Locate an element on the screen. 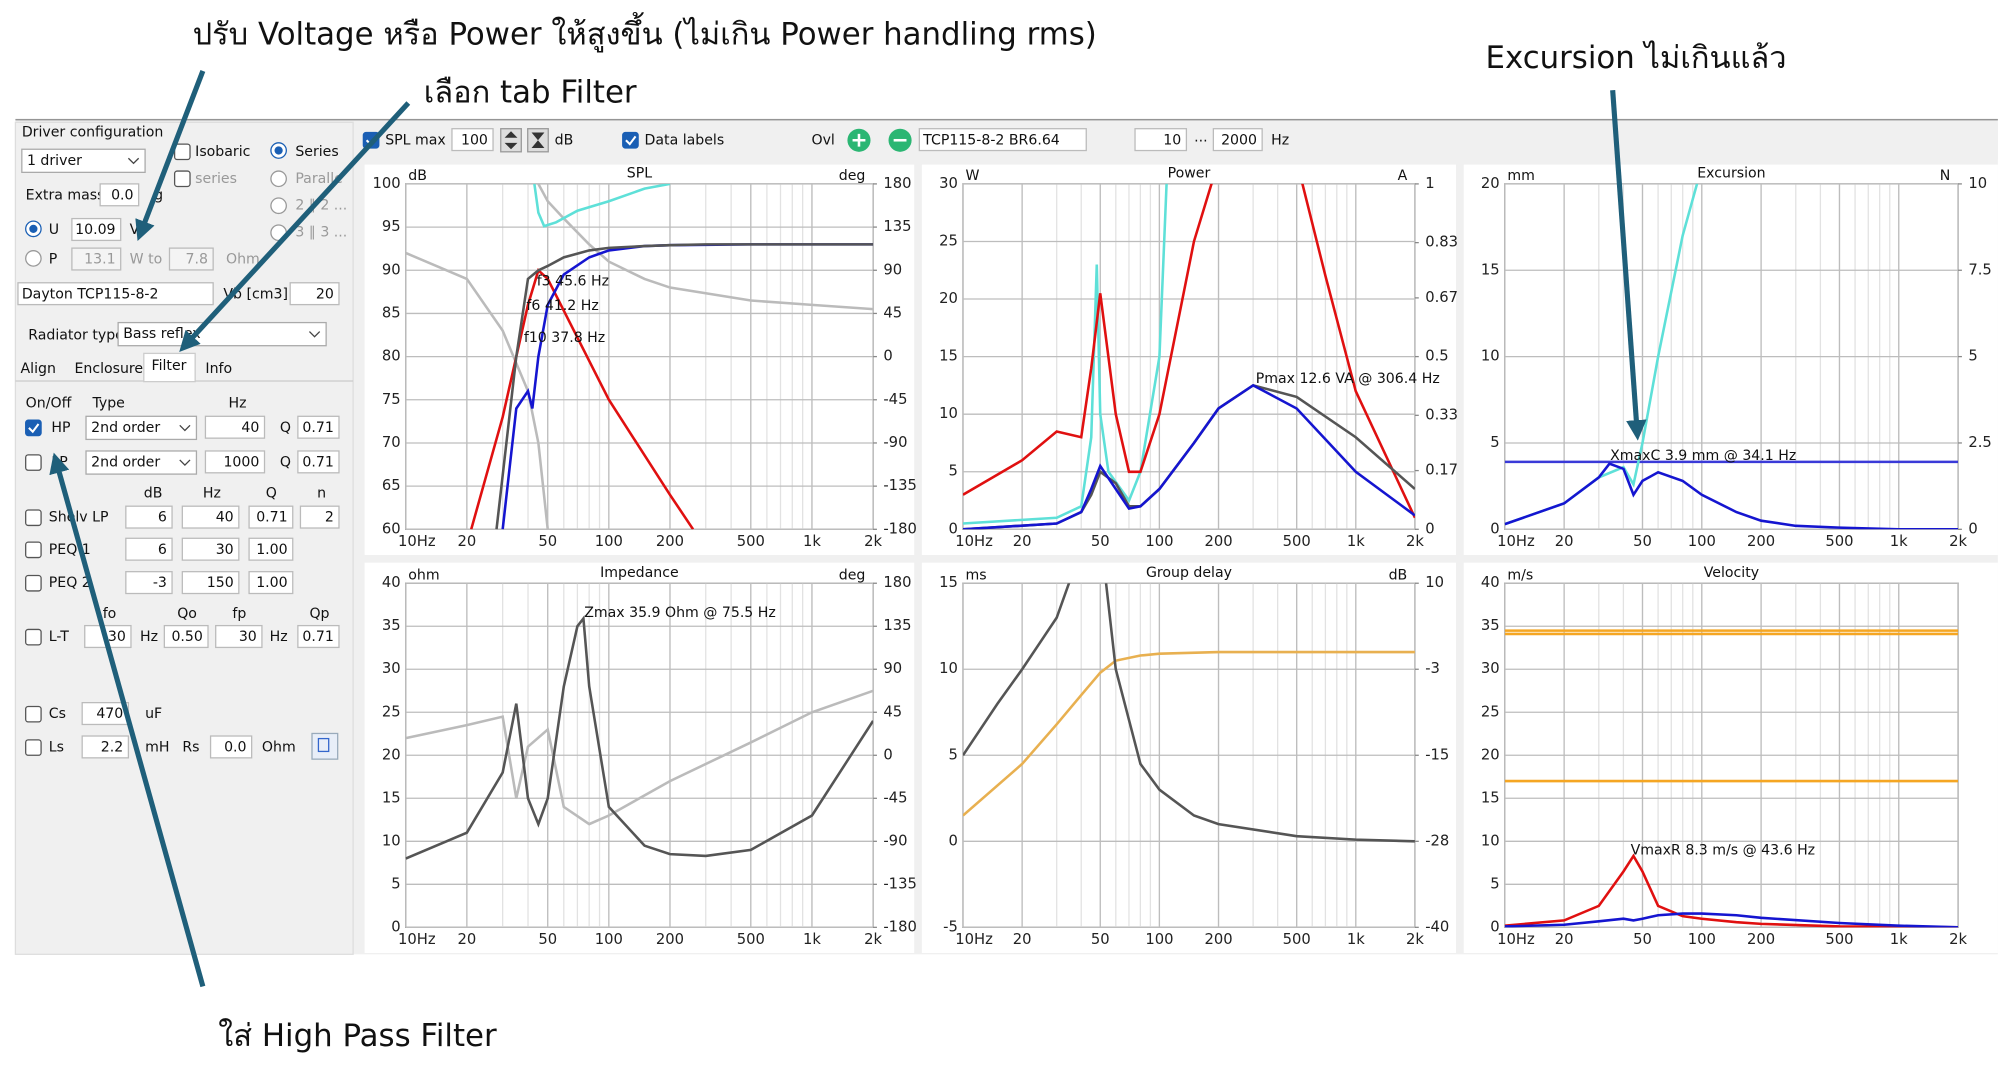 The image size is (2003, 1083). label: Type is located at coordinates (107, 403).